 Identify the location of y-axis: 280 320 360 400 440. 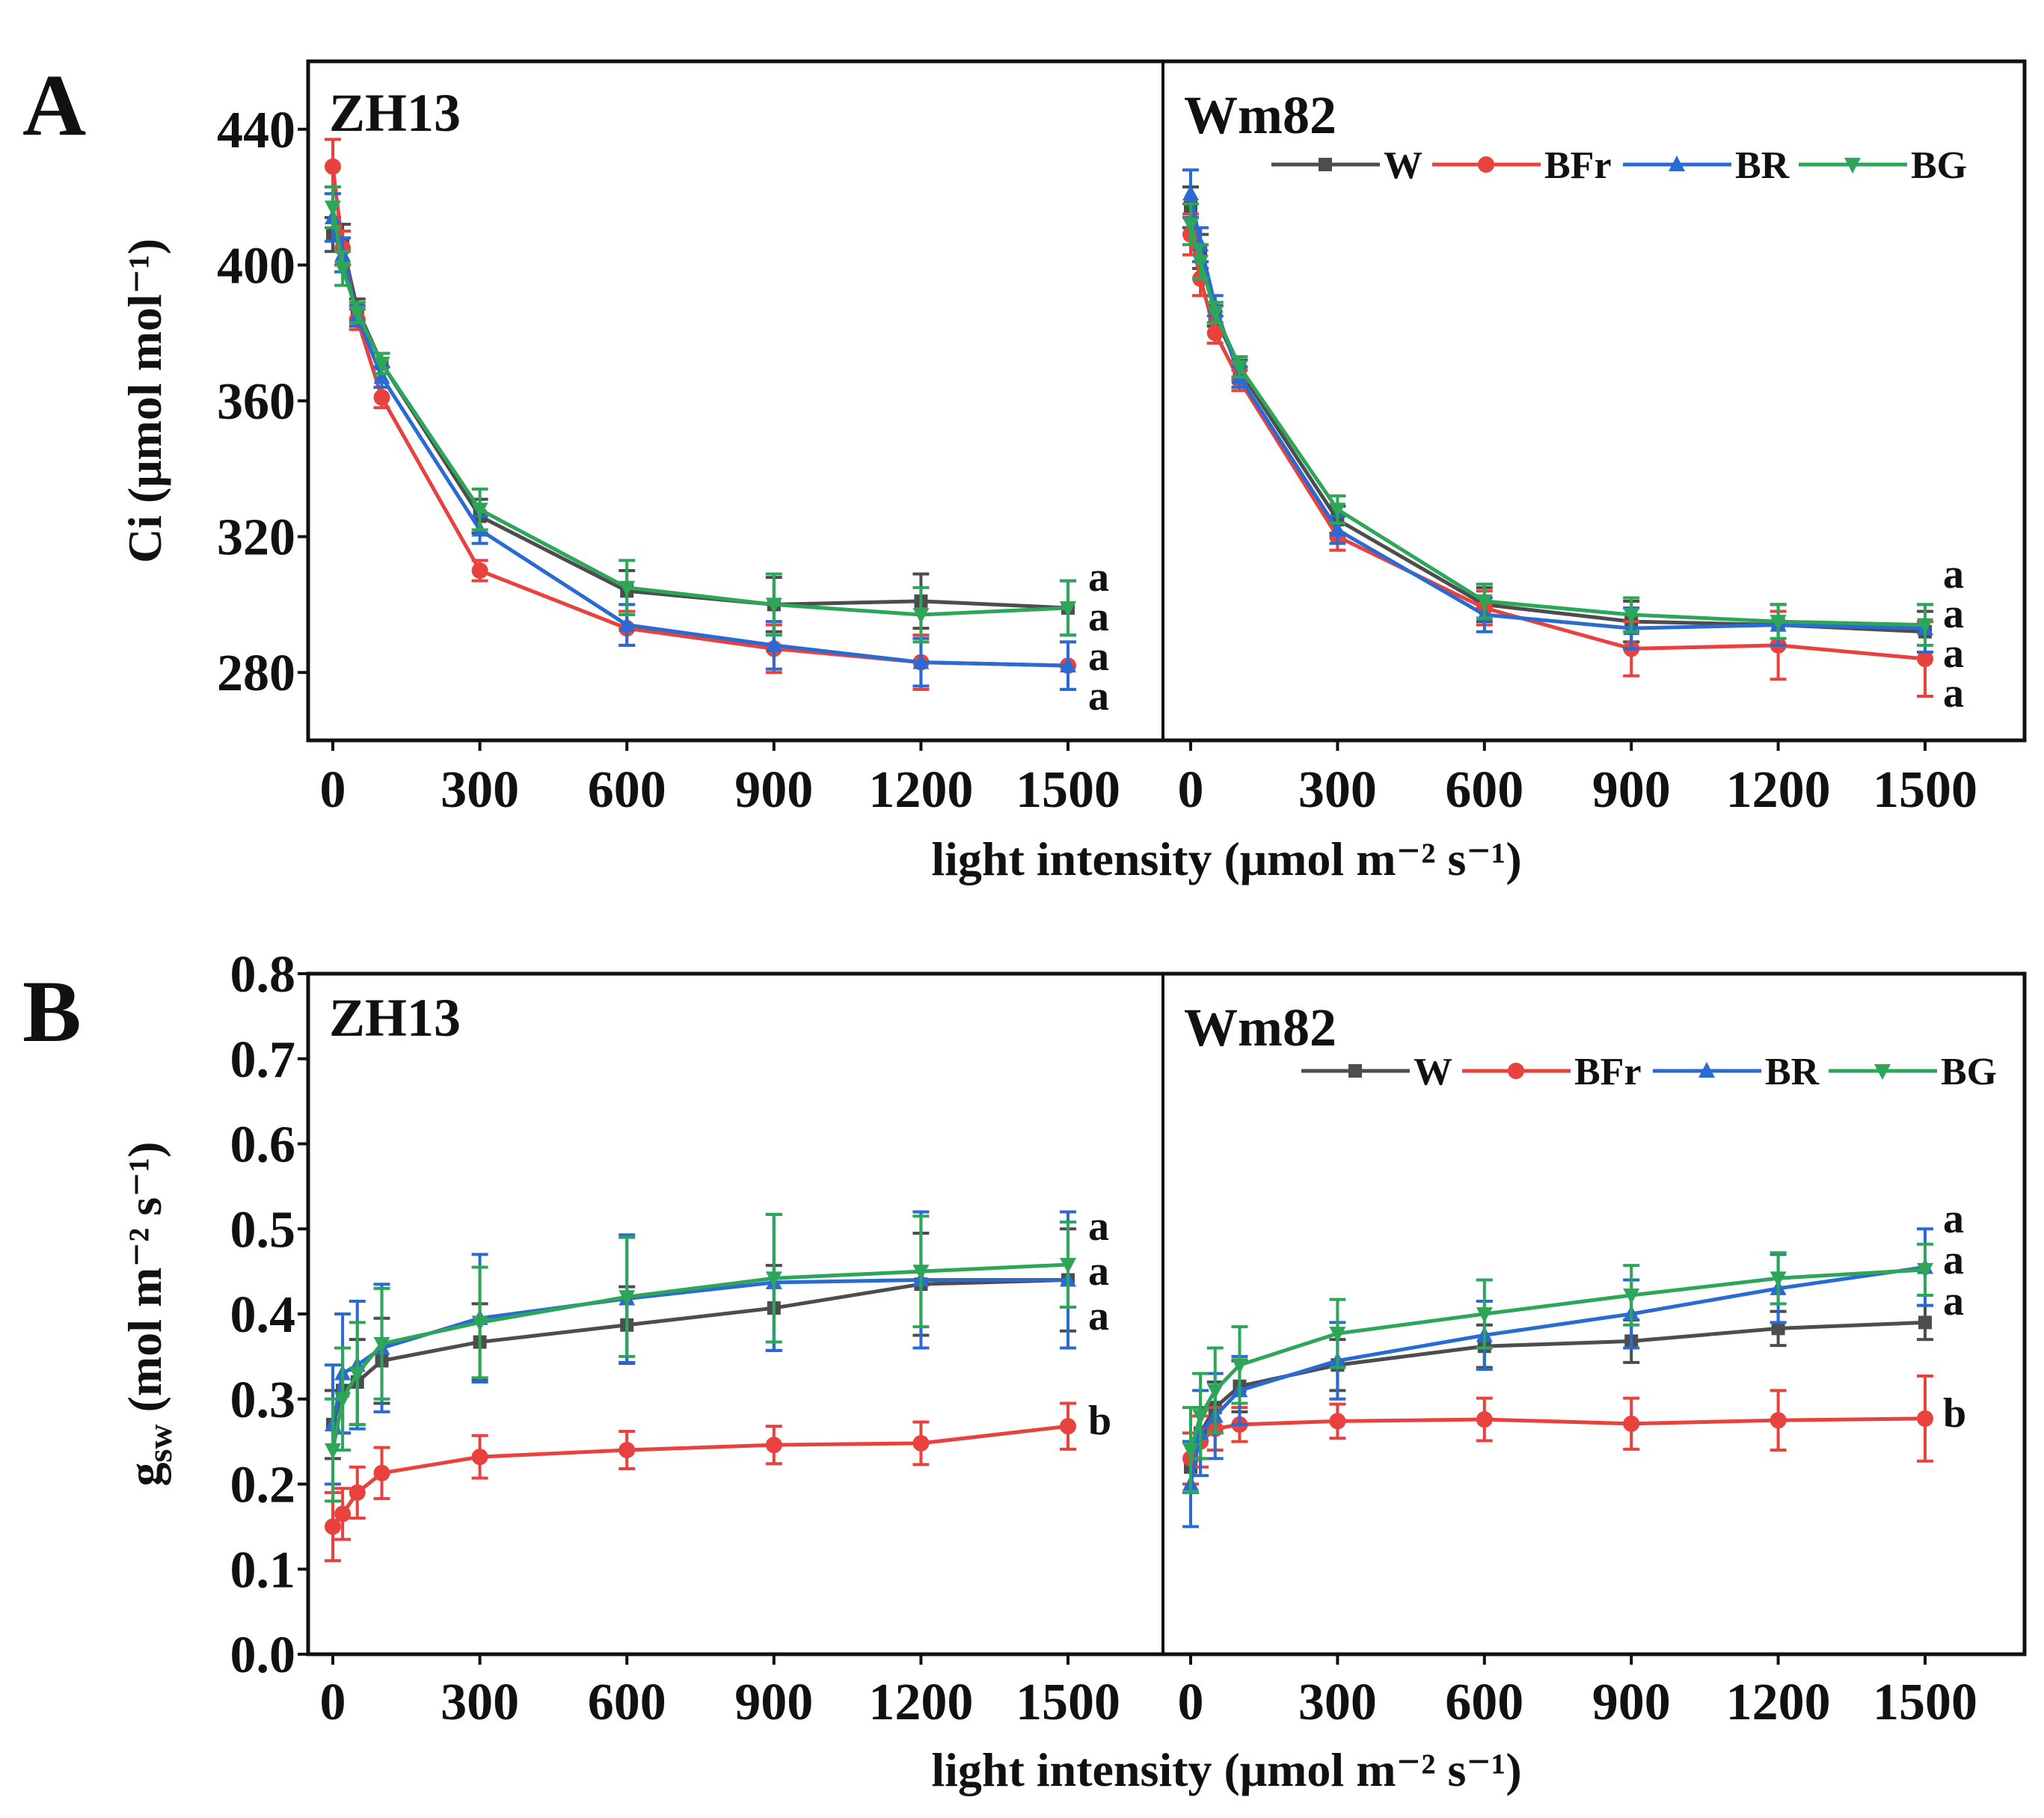
(262, 402).